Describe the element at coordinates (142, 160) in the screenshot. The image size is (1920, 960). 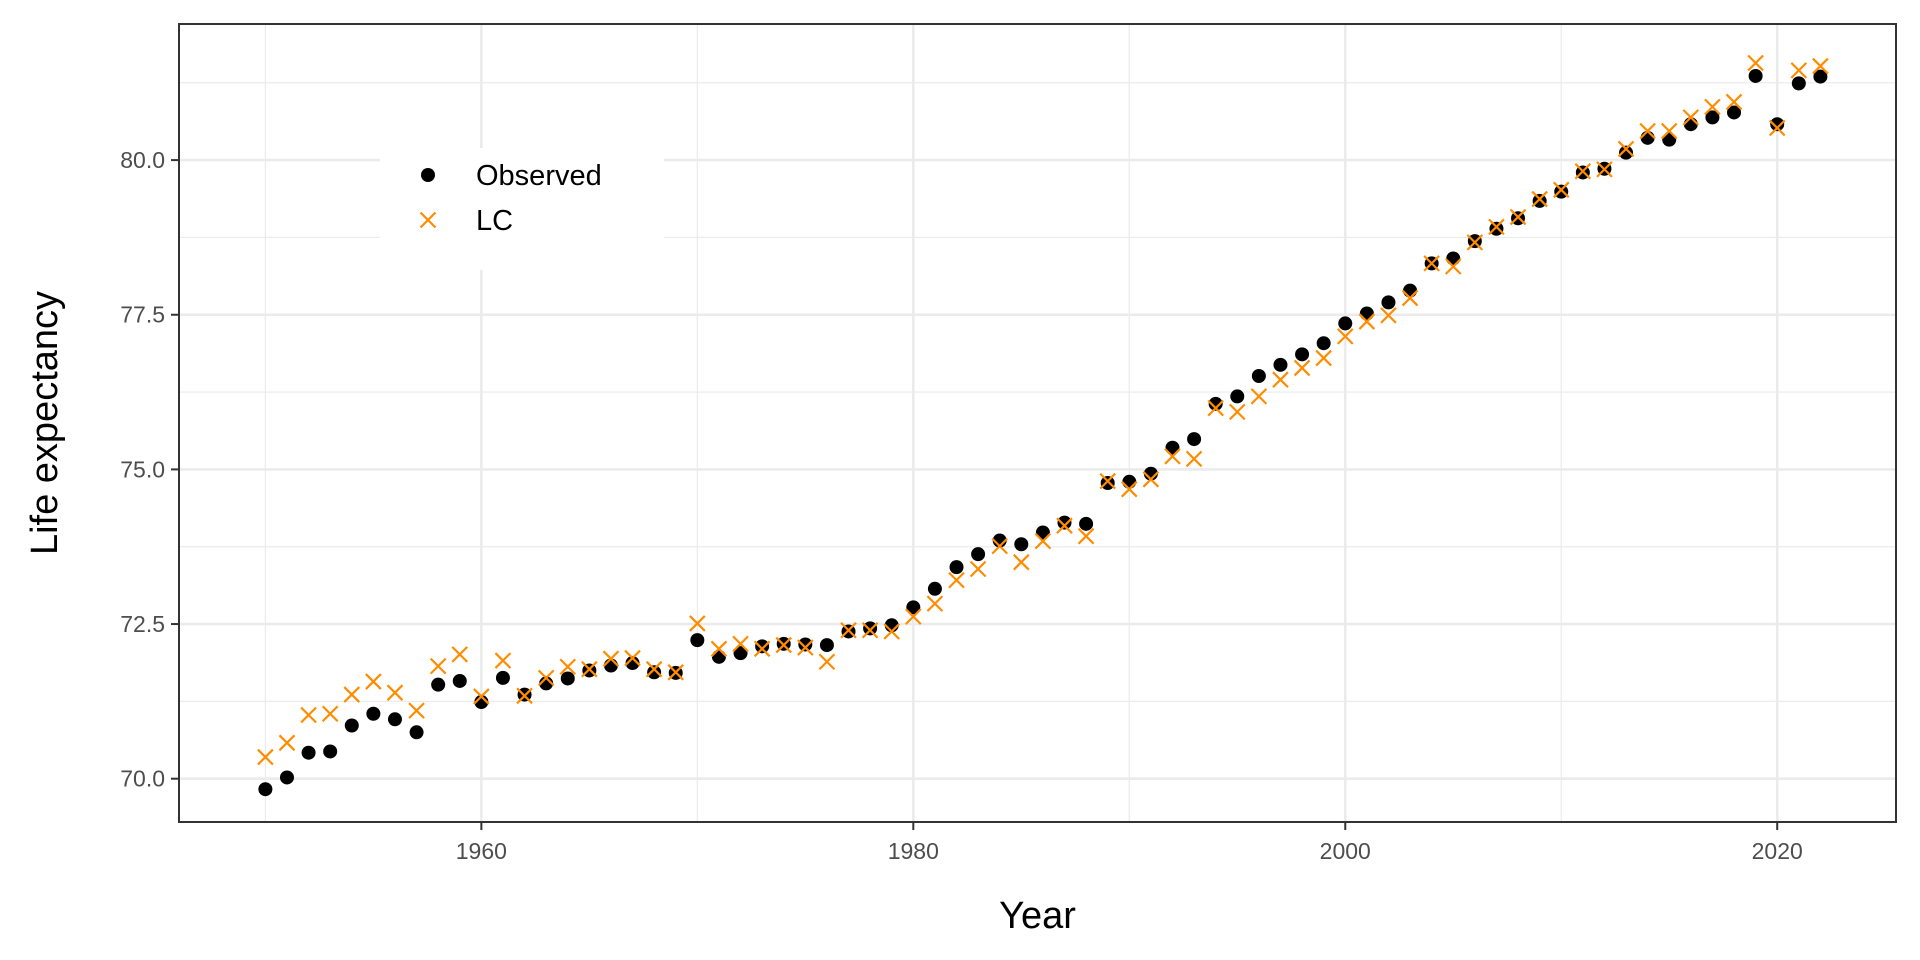
I see `y-tick-label: 80.0` at that location.